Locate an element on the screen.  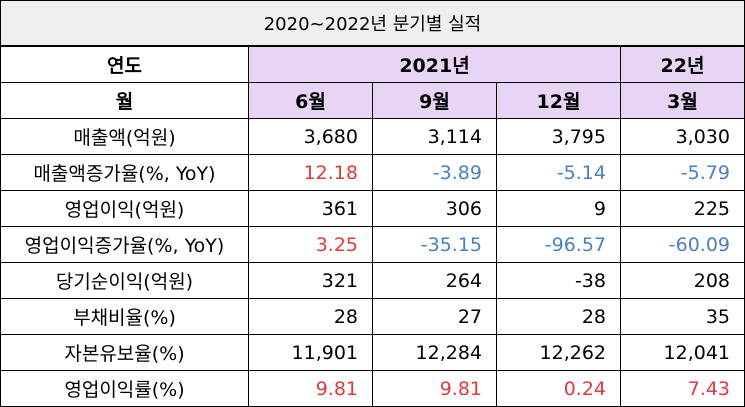
table-cell: 306 is located at coordinates (434, 208).